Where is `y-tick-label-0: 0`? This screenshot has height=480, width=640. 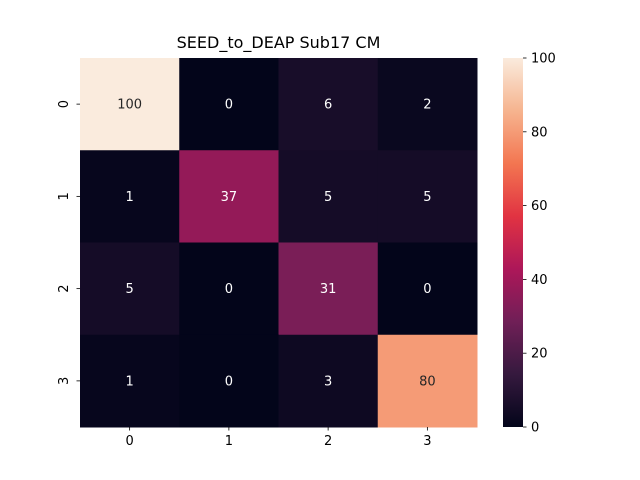
y-tick-label-0: 0 is located at coordinates (64, 104).